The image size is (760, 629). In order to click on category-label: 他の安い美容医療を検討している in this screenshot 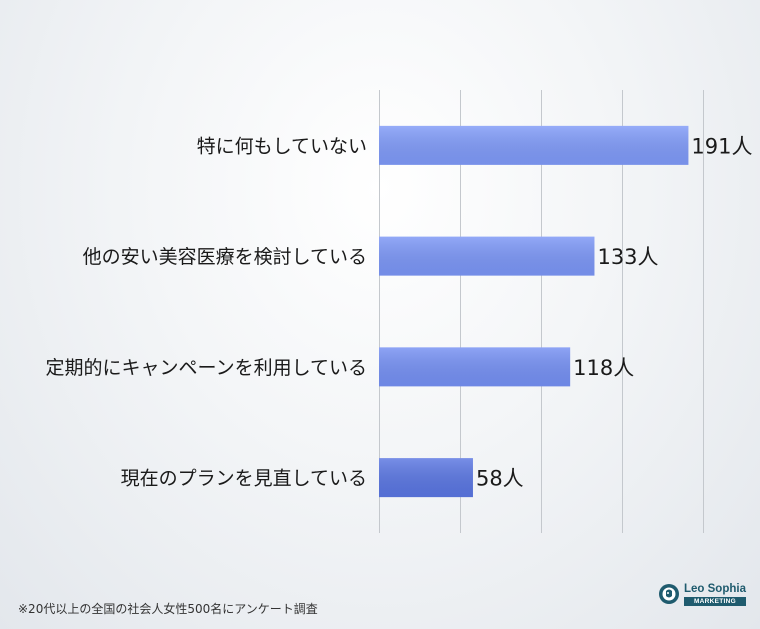, I will do `click(225, 257)`.